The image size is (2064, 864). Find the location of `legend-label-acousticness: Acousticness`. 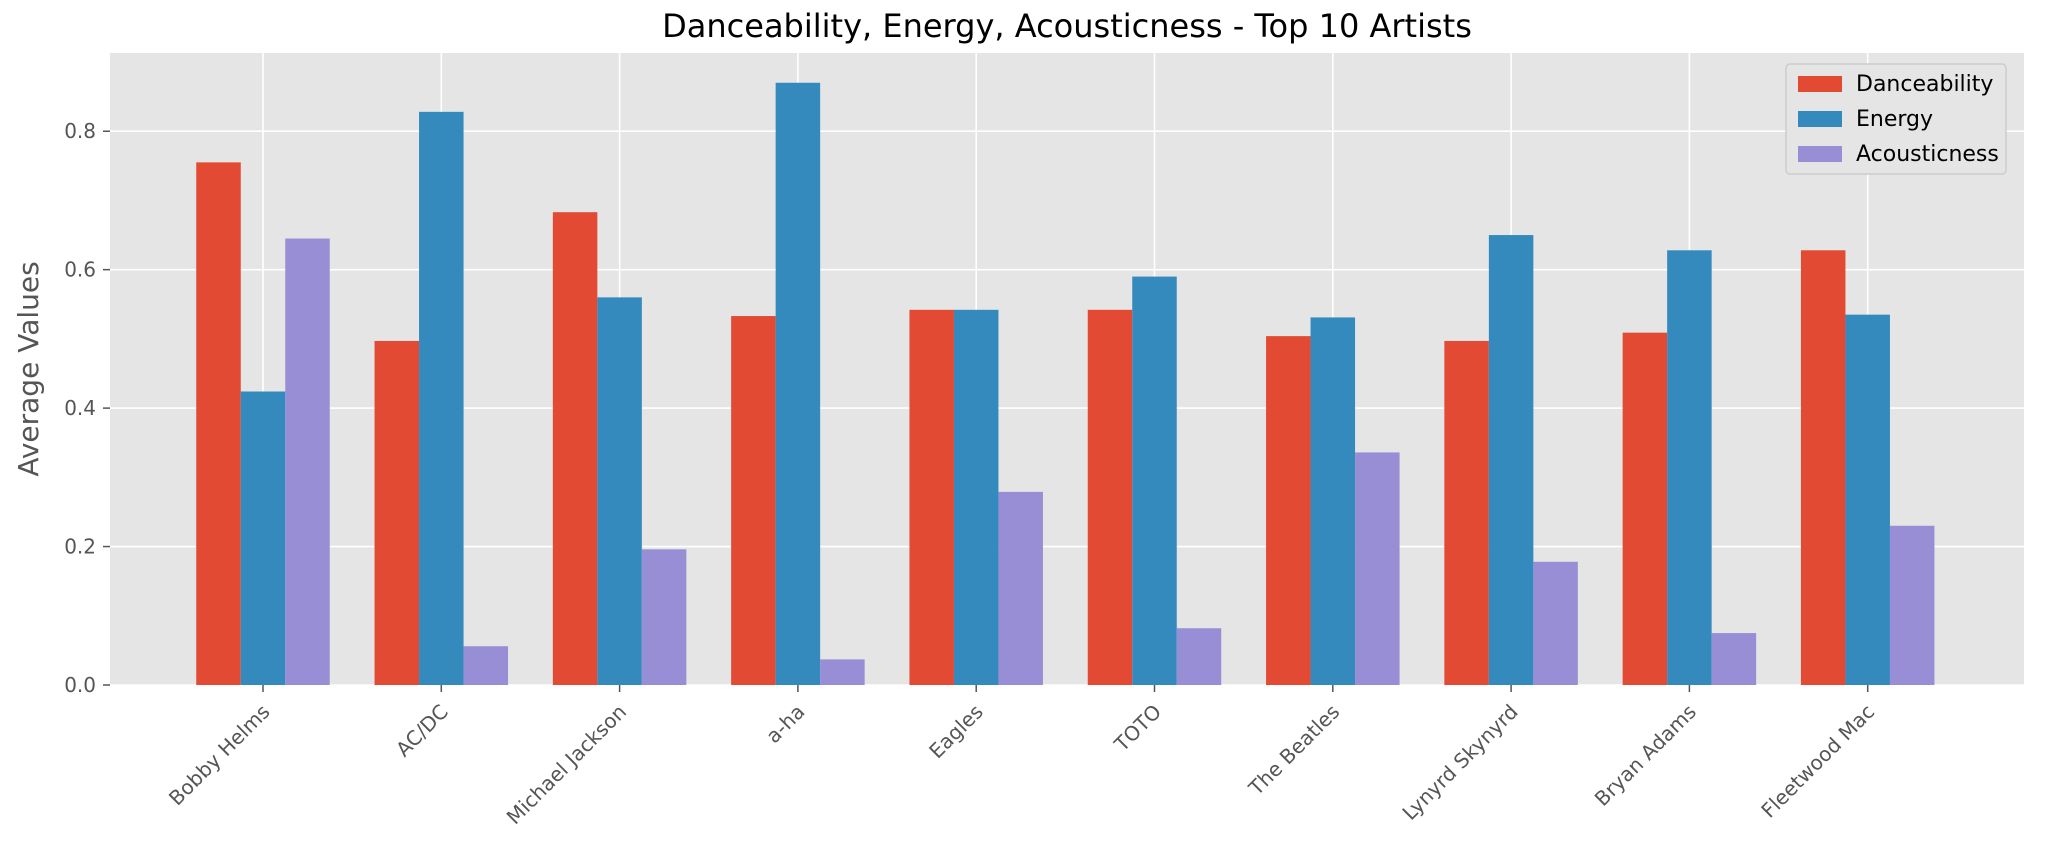

legend-label-acousticness: Acousticness is located at coordinates (1927, 154).